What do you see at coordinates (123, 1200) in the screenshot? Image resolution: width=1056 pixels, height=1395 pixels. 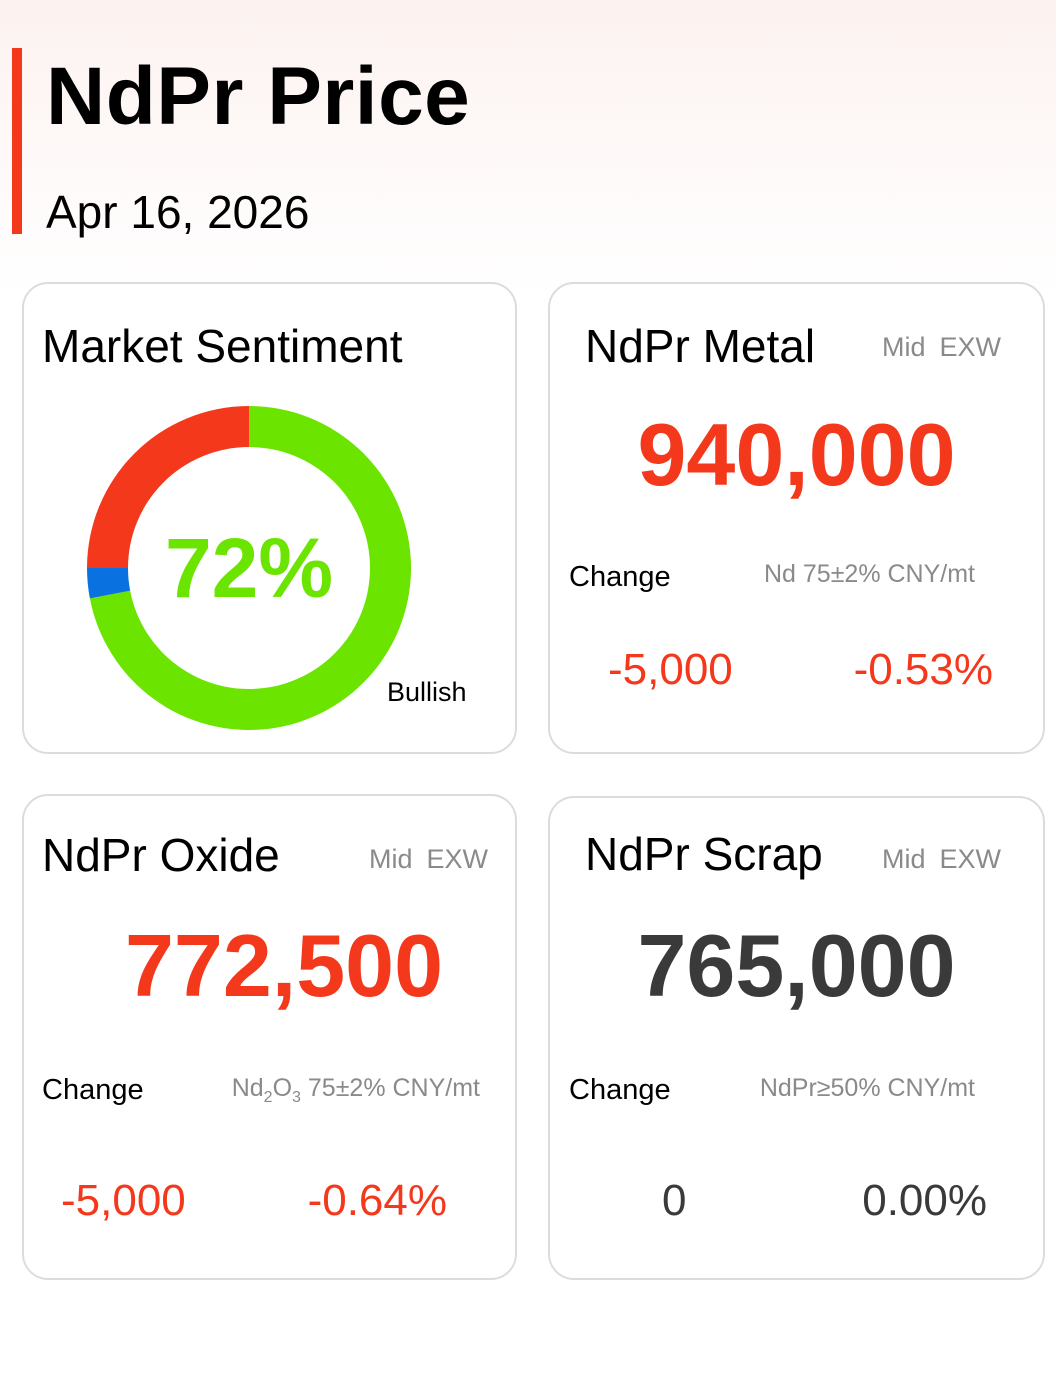 I see `oxide-change-abs: -5,000` at bounding box center [123, 1200].